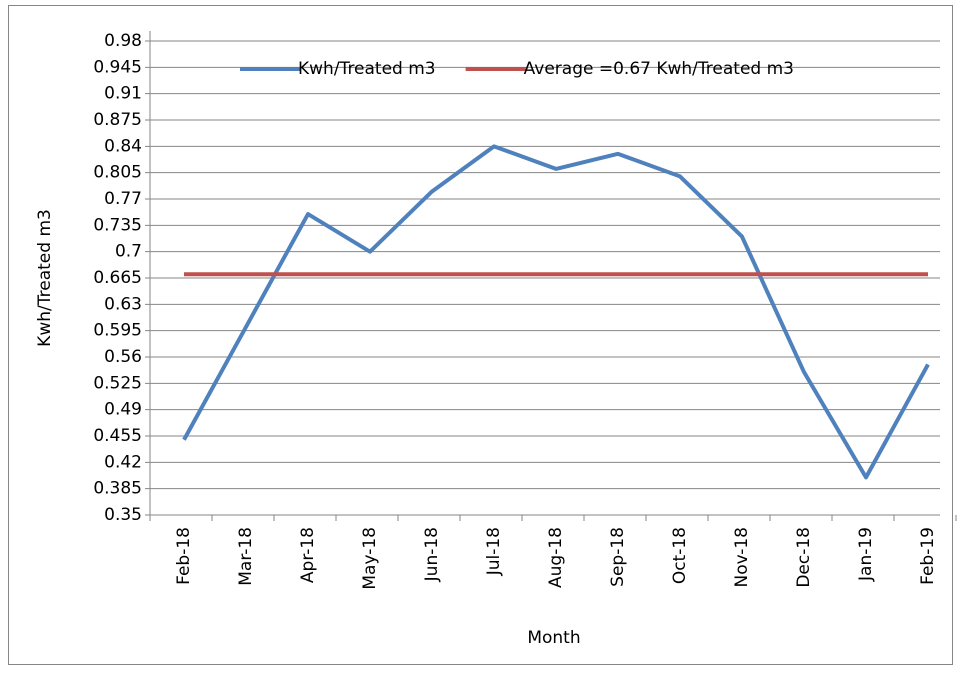  I want to click on y-tick-label: 0.875, so click(117, 120).